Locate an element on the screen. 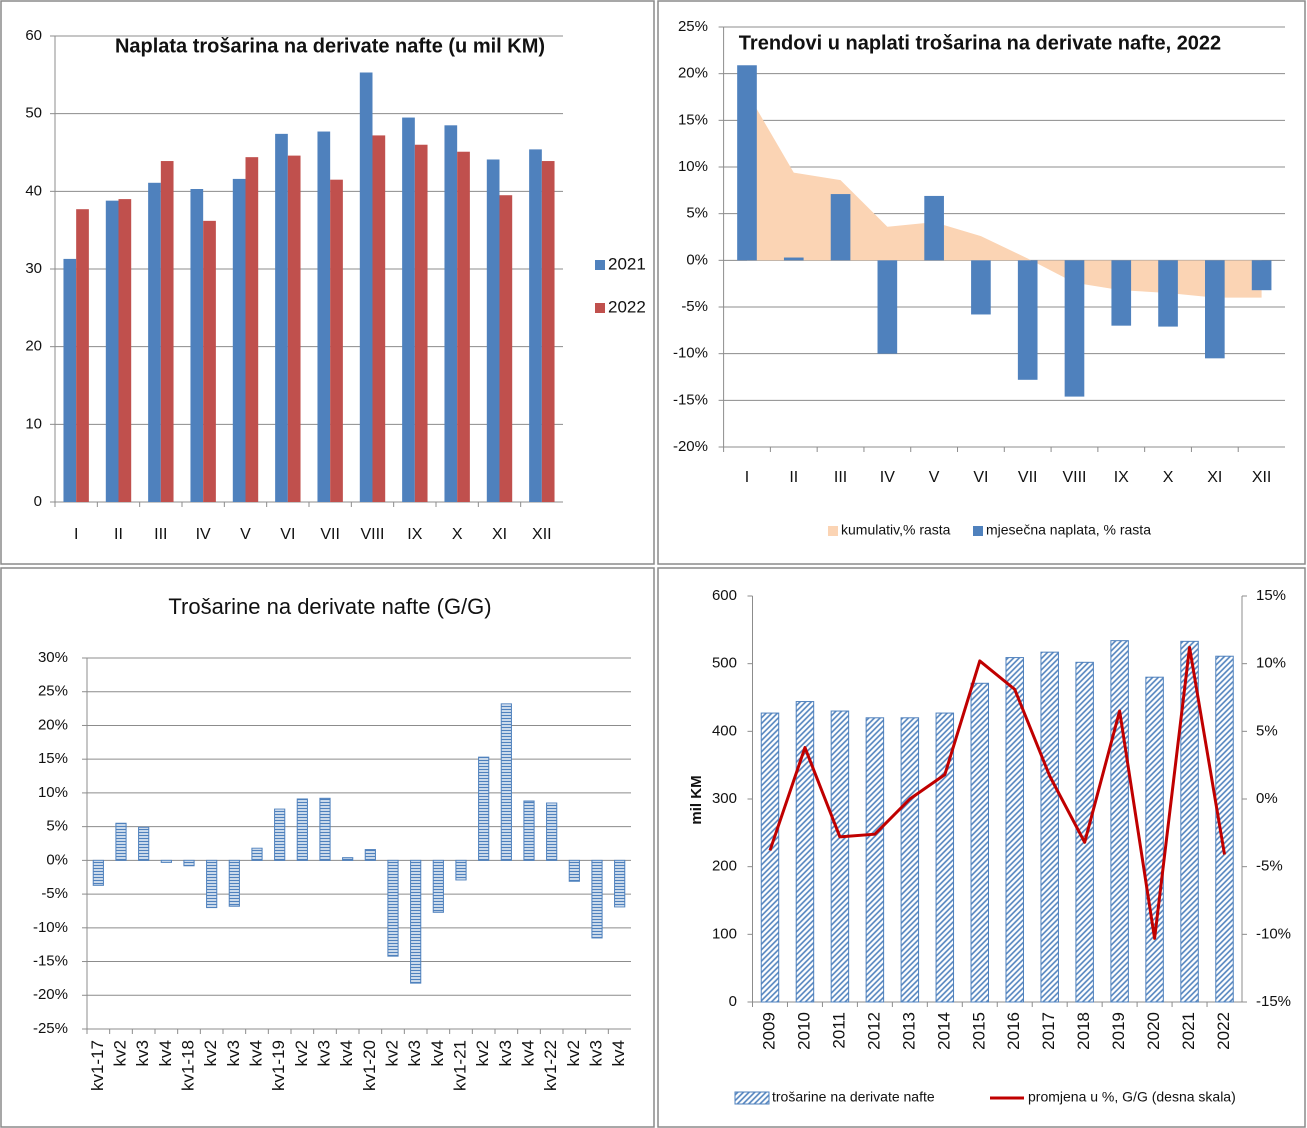 This screenshot has height=1128, width=1307. y2-tick-label: 10% is located at coordinates (1271, 663).